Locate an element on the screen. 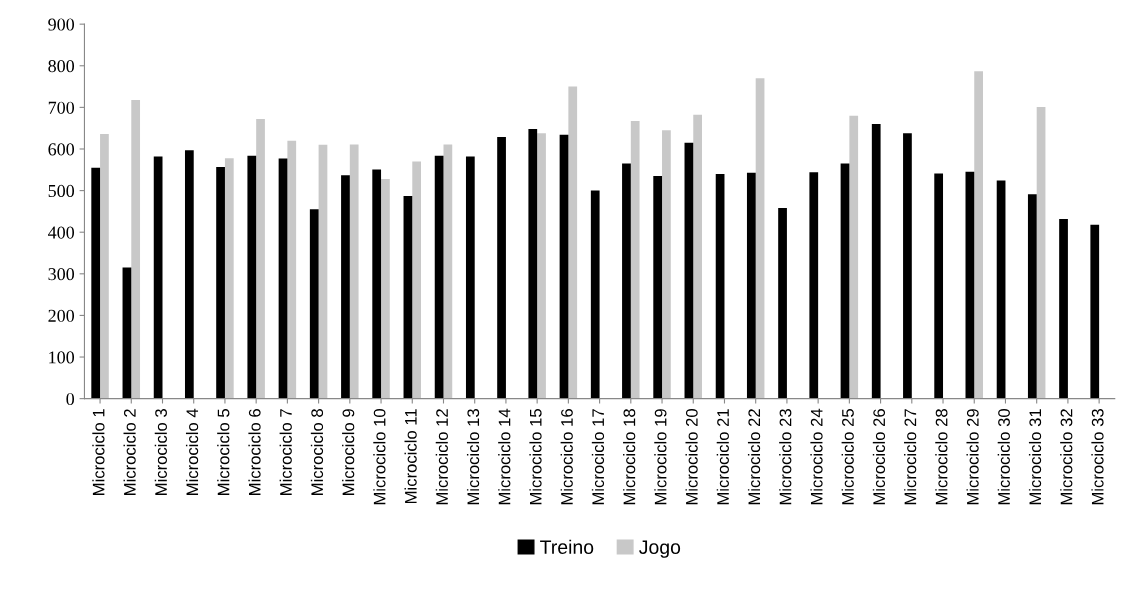 This screenshot has height=604, width=1126. y-tick-label: 400 is located at coordinates (61, 232).